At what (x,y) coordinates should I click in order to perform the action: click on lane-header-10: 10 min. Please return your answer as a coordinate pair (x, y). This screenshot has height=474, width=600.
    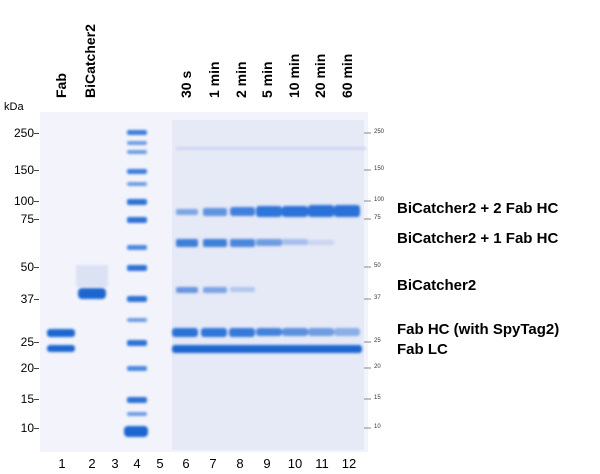
    Looking at the image, I should click on (294, 75).